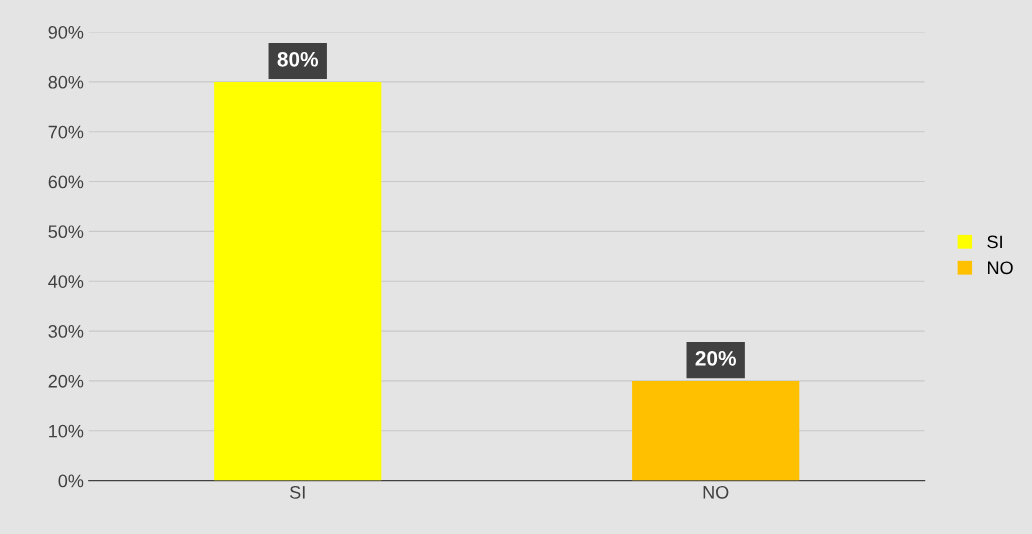 The height and width of the screenshot is (534, 1032). What do you see at coordinates (66, 132) in the screenshot?
I see `y-tick-label: 70%` at bounding box center [66, 132].